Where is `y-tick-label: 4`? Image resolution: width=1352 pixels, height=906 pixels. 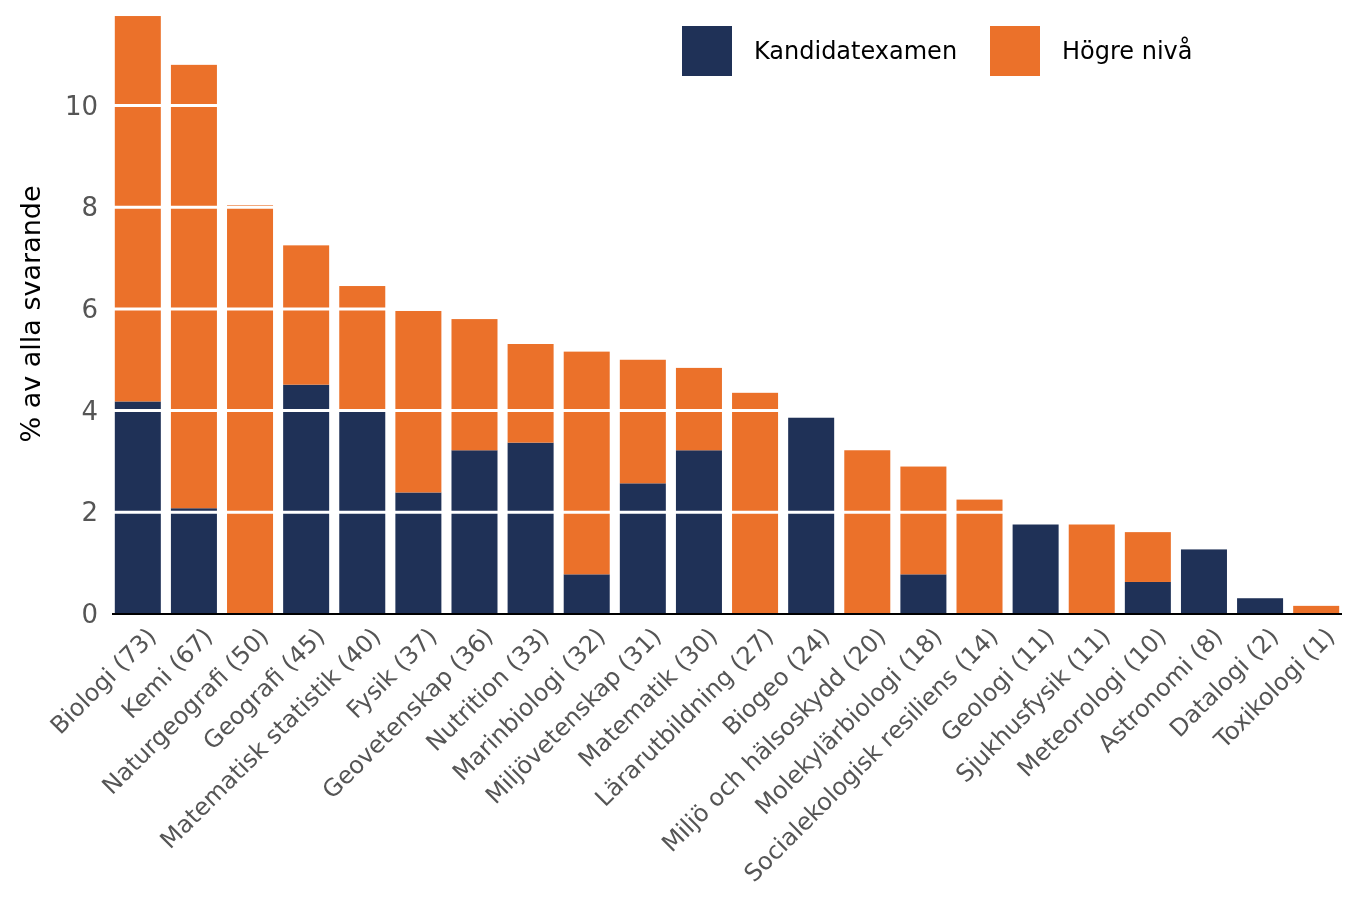 y-tick-label: 4 is located at coordinates (89, 410).